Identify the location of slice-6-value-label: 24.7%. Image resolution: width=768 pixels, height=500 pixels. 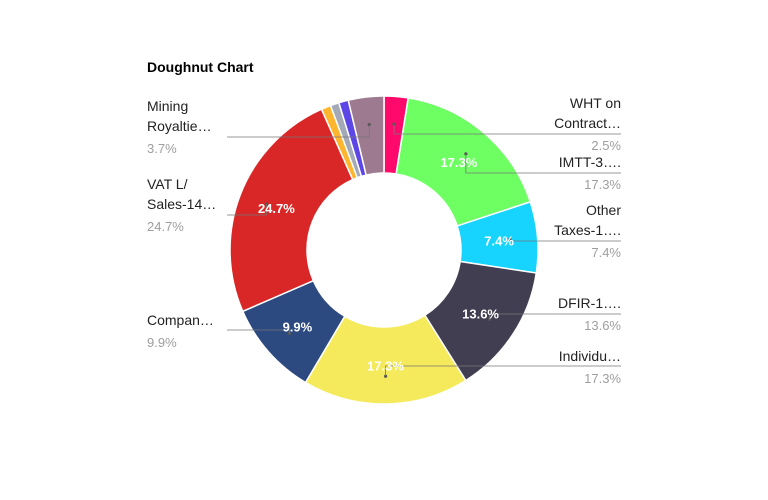
(276, 208).